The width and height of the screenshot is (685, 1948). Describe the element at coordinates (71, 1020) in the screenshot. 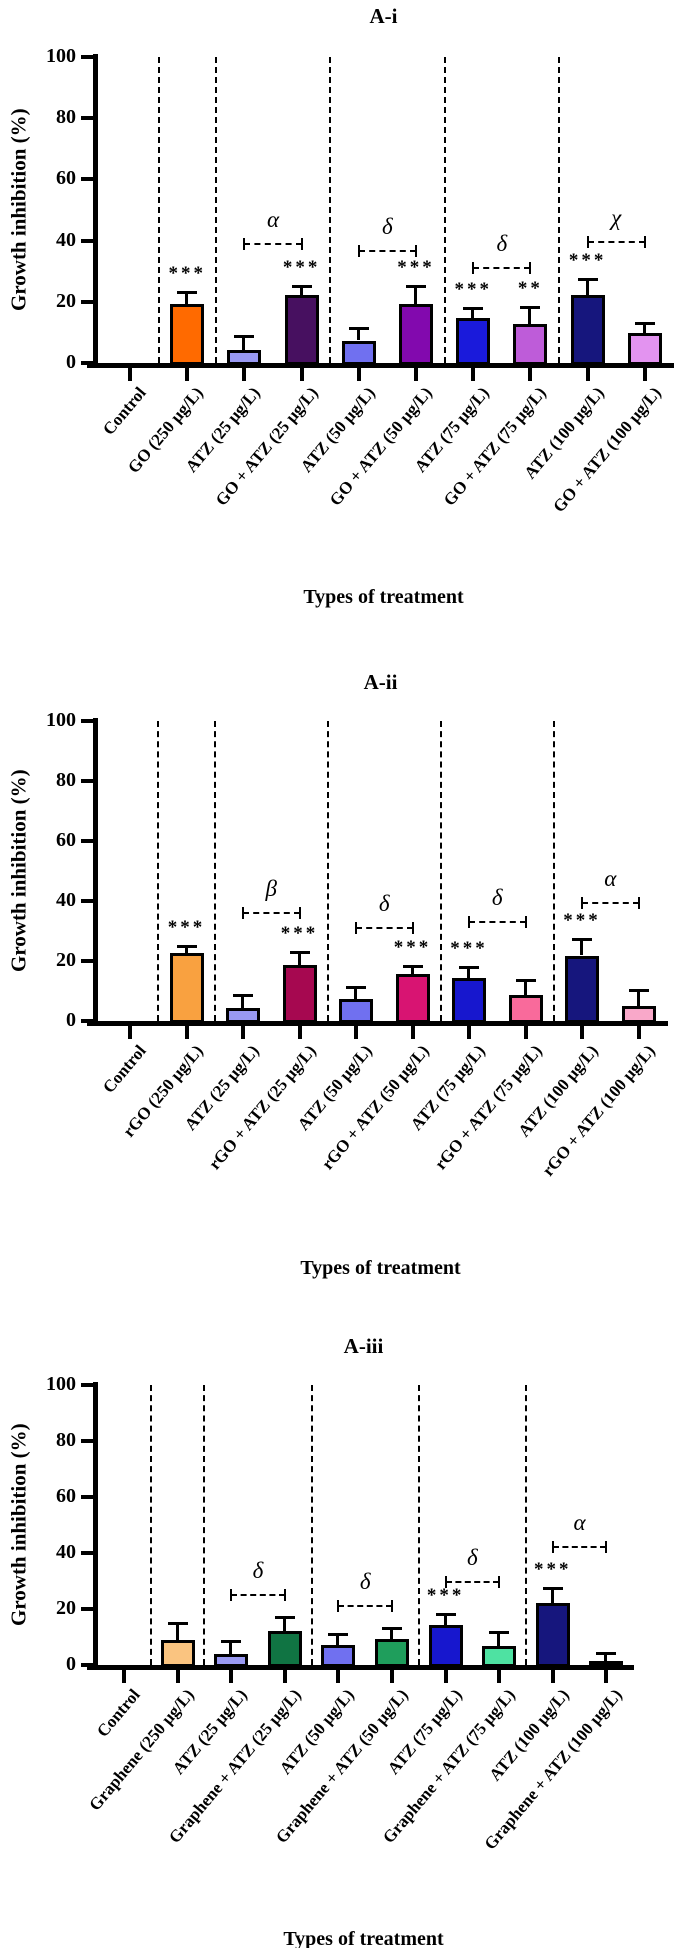

I see `y-tick-label: 0` at that location.